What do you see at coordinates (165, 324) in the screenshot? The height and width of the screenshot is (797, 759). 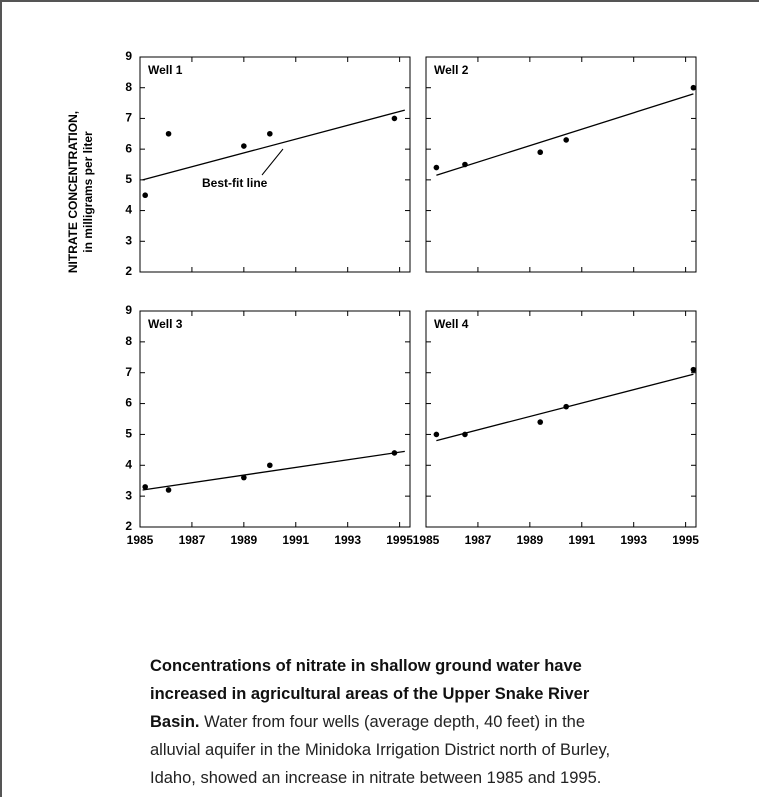 I see `panel-title: Well 3` at bounding box center [165, 324].